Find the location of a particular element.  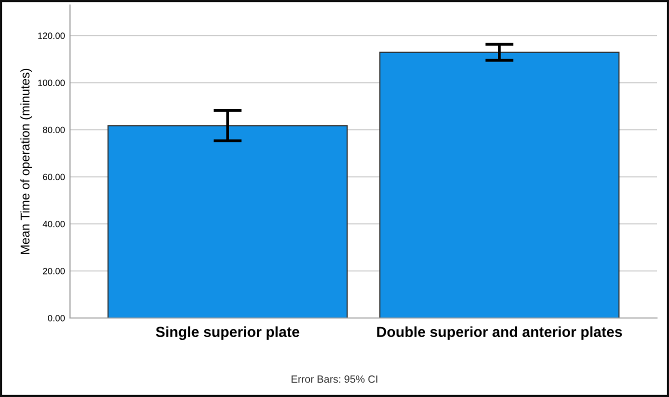

y-axis-title: Mean Time of operation (minutes) is located at coordinates (26, 161).